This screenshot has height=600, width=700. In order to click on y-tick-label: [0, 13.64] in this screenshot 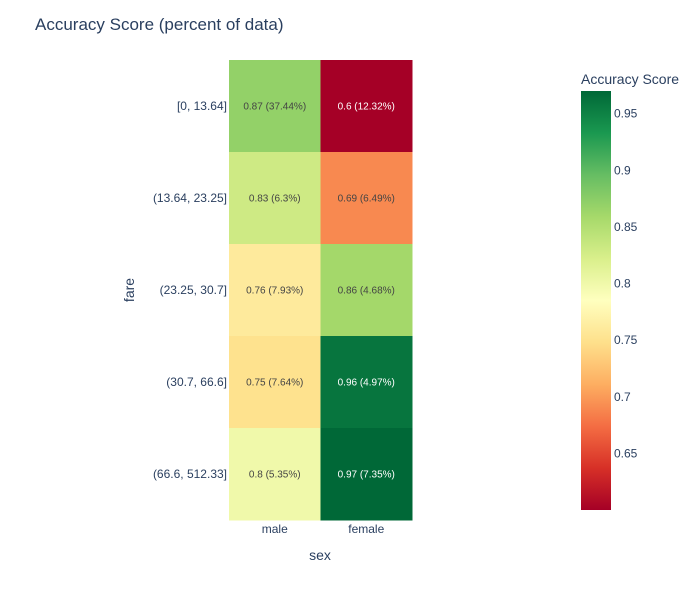, I will do `click(202, 106)`.